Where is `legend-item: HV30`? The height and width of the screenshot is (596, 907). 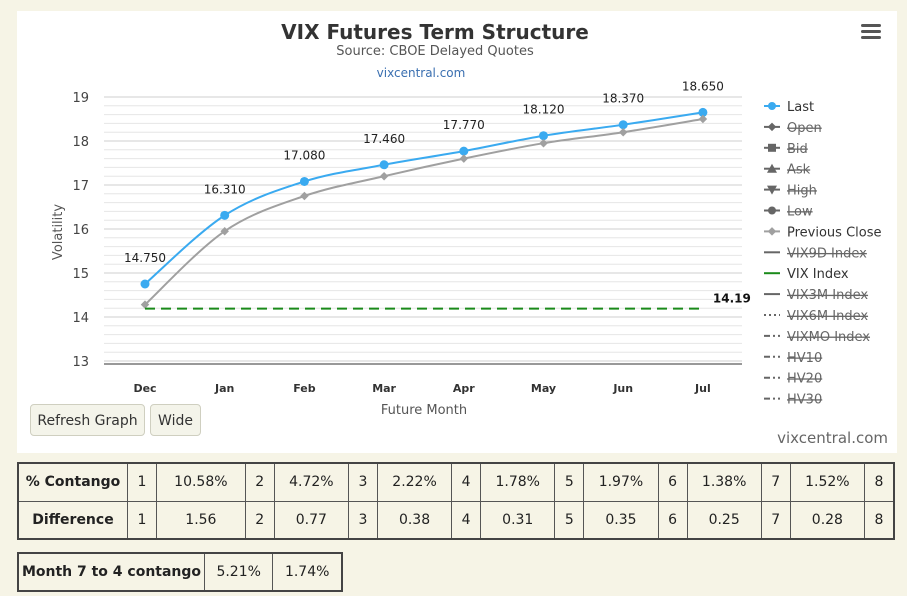
legend-item: HV30 is located at coordinates (793, 400).